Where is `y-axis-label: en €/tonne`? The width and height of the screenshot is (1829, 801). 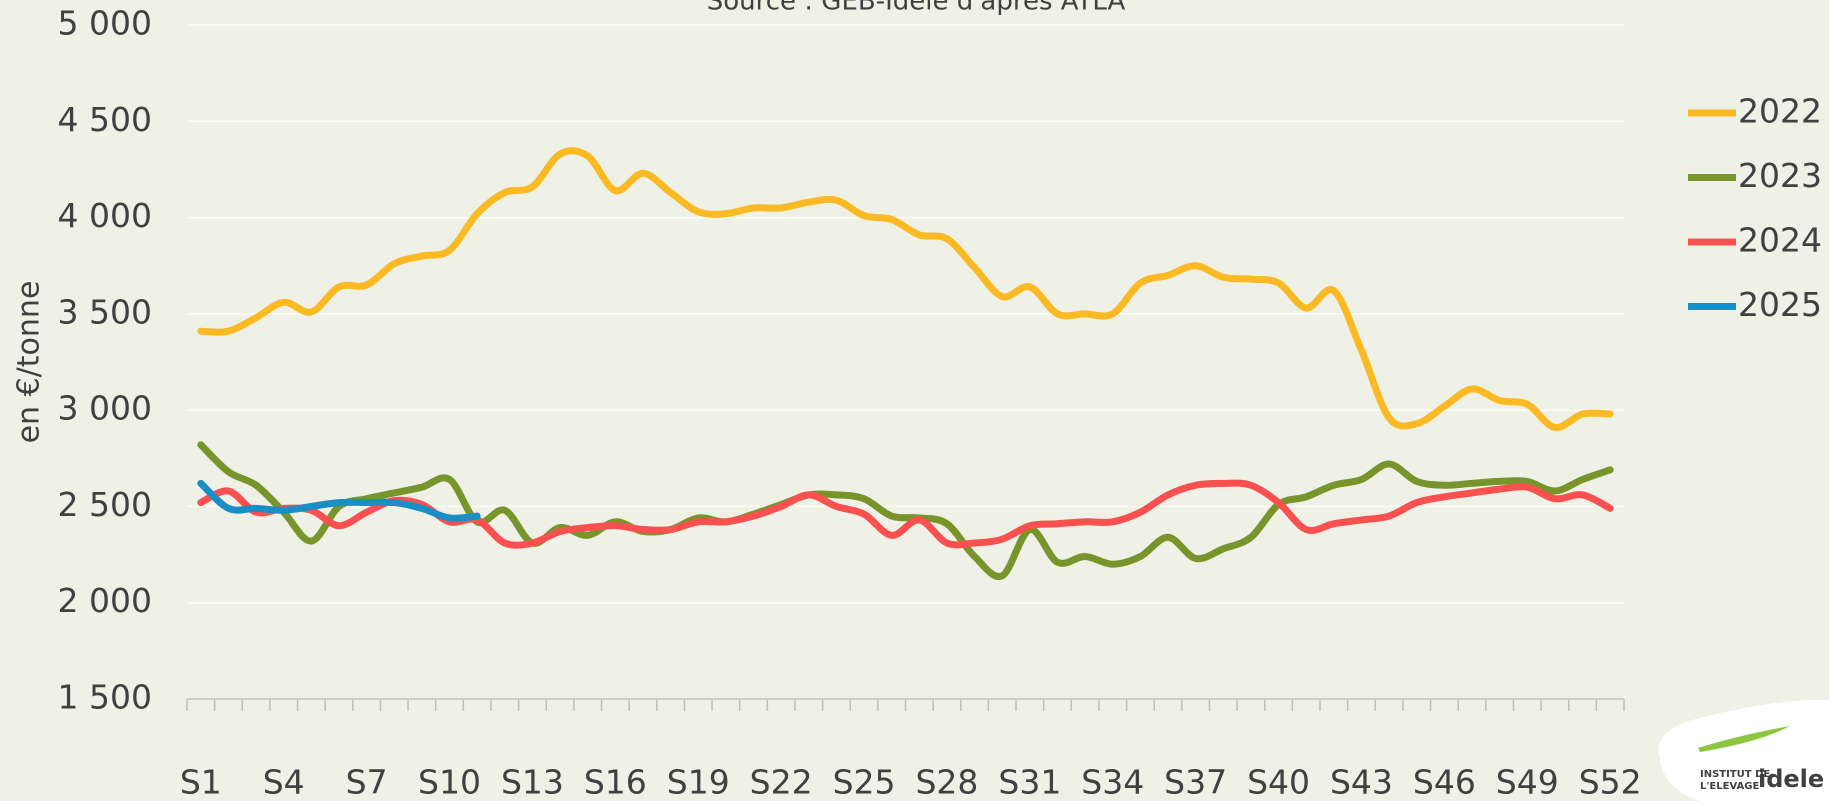
y-axis-label: en €/tonne is located at coordinates (29, 362).